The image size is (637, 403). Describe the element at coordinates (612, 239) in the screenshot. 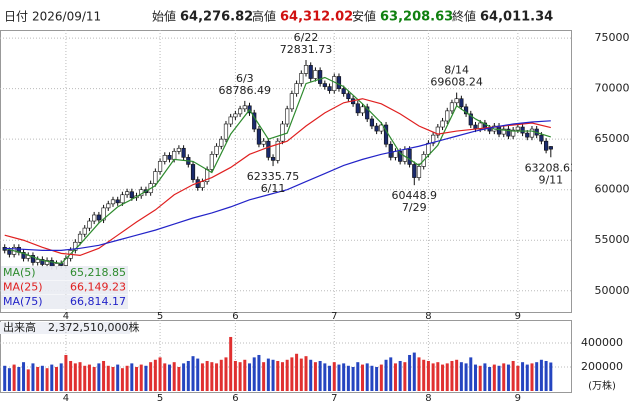

I see `y-tick-label: 55000` at that location.